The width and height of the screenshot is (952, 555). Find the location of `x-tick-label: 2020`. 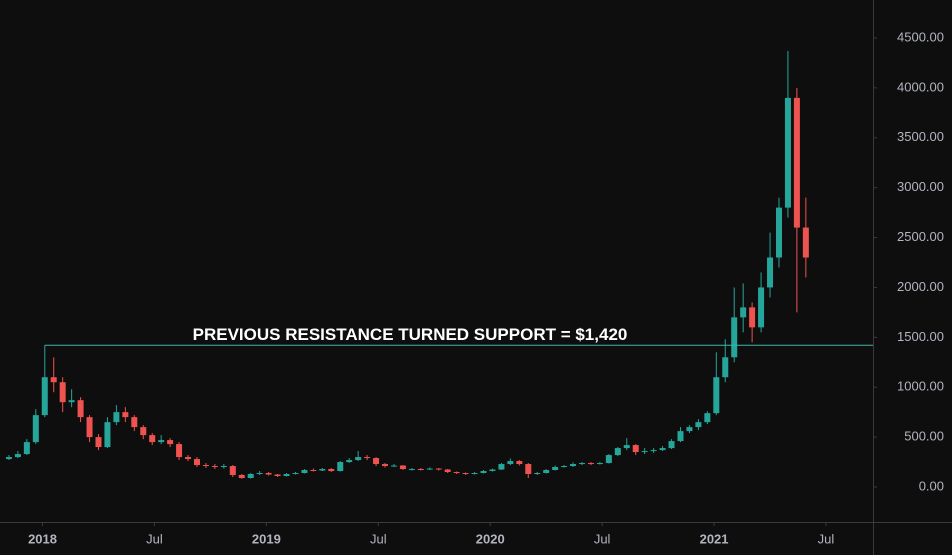

x-tick-label: 2020 is located at coordinates (490, 538).